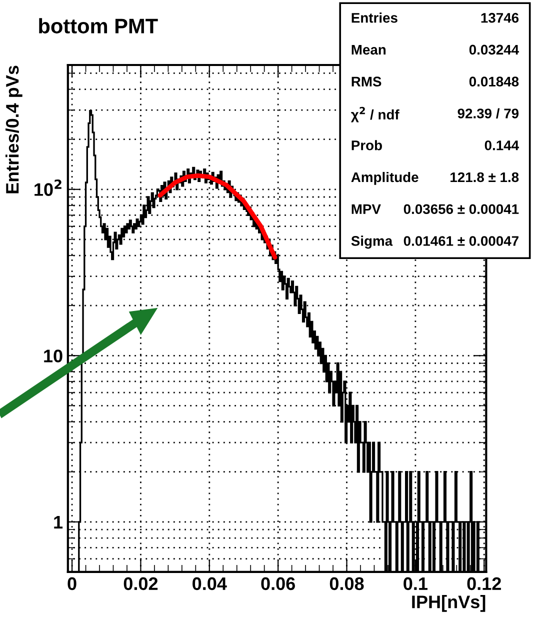 This screenshot has width=539, height=619. What do you see at coordinates (461, 241) in the screenshot?
I see `annotation: 0.01461 ± 0.00047` at bounding box center [461, 241].